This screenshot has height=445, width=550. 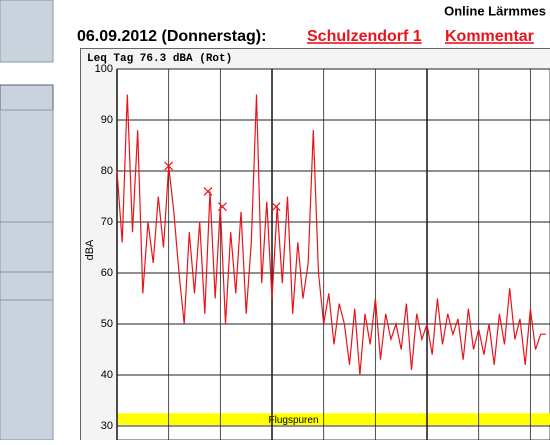 I want to click on y-tick-label: 80, so click(x=107, y=171).